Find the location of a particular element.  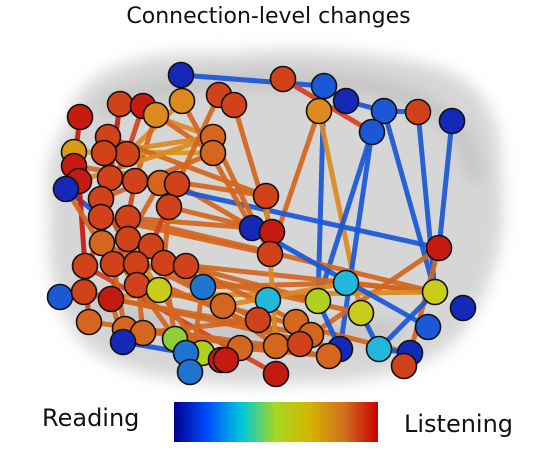

colorbar-right-label: Listening is located at coordinates (459, 424).